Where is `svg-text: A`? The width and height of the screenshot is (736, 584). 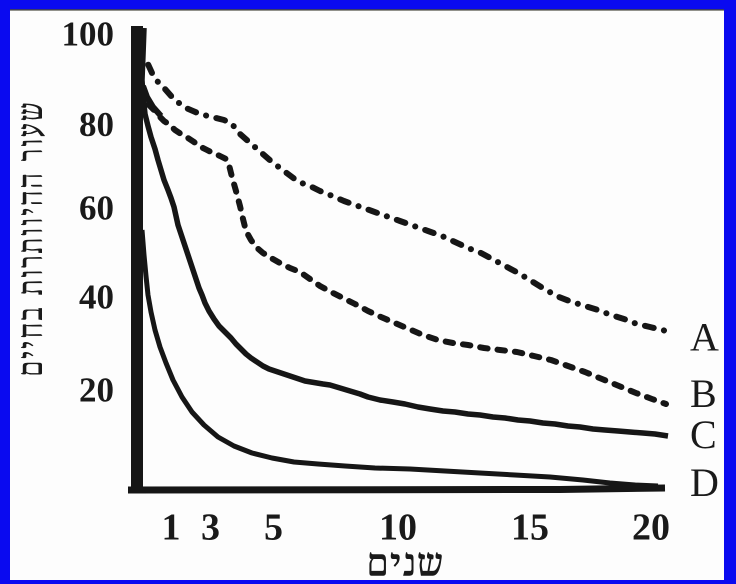
svg-text: A is located at coordinates (704, 337).